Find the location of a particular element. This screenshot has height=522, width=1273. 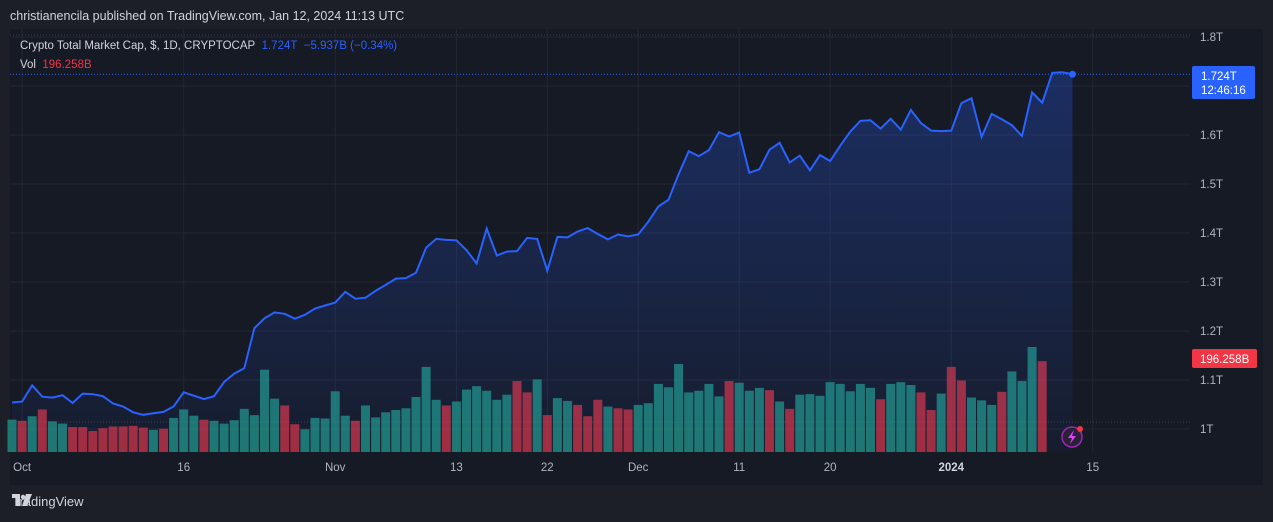

x-tick-label: 2024 is located at coordinates (952, 468).